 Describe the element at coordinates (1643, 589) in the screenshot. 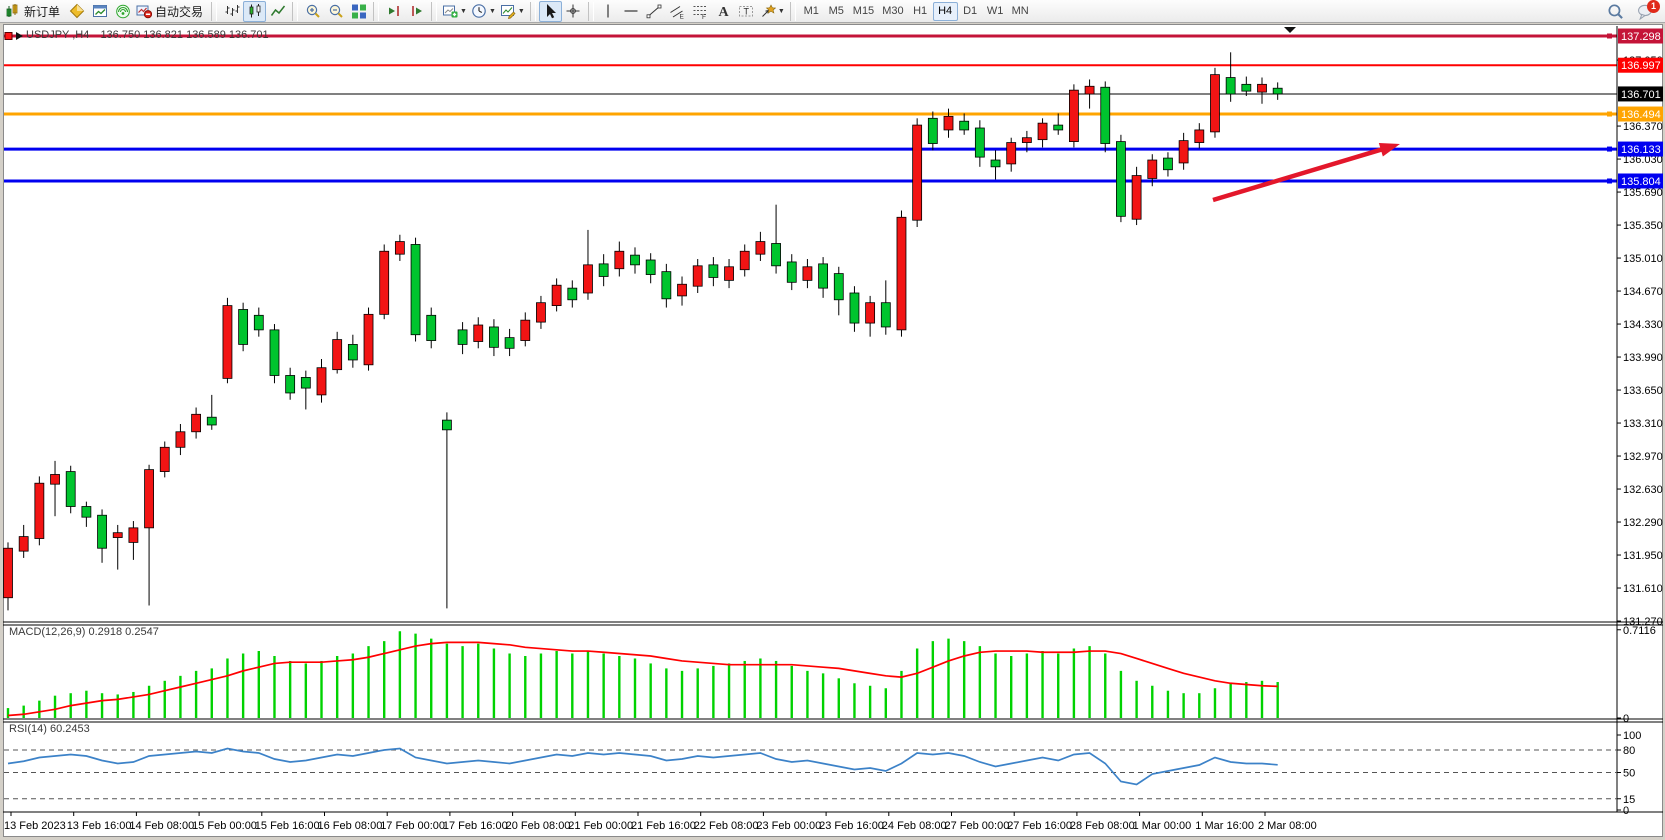

I see `price-tick-label: 131.610` at that location.